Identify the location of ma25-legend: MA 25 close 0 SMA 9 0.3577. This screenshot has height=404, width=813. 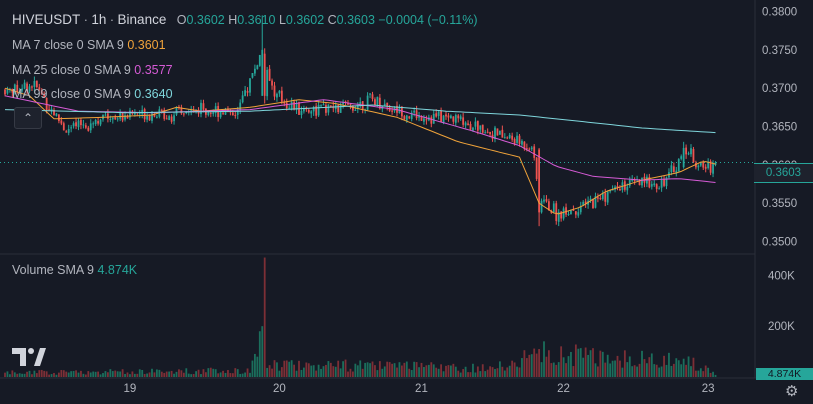
(92, 70).